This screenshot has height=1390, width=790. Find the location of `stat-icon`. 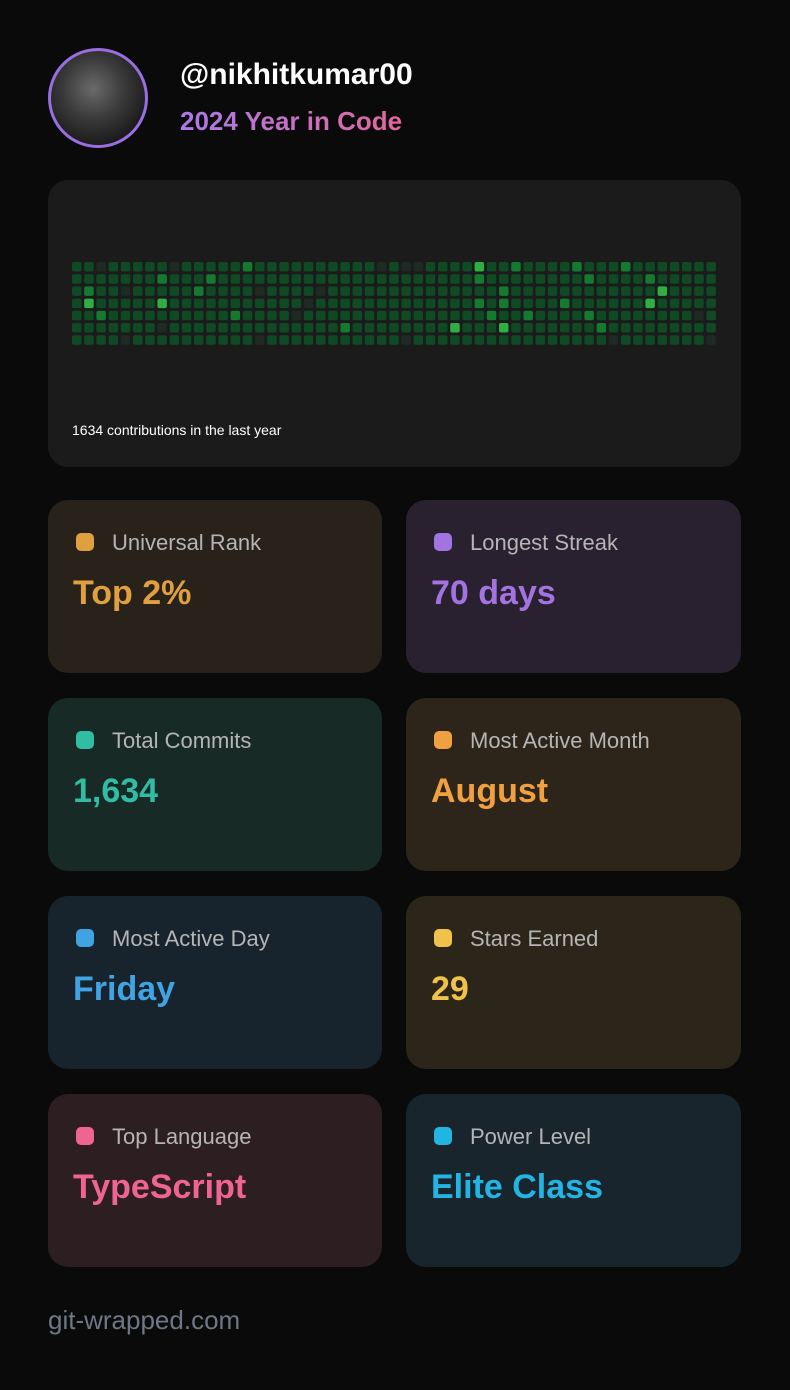

stat-icon is located at coordinates (443, 1136).